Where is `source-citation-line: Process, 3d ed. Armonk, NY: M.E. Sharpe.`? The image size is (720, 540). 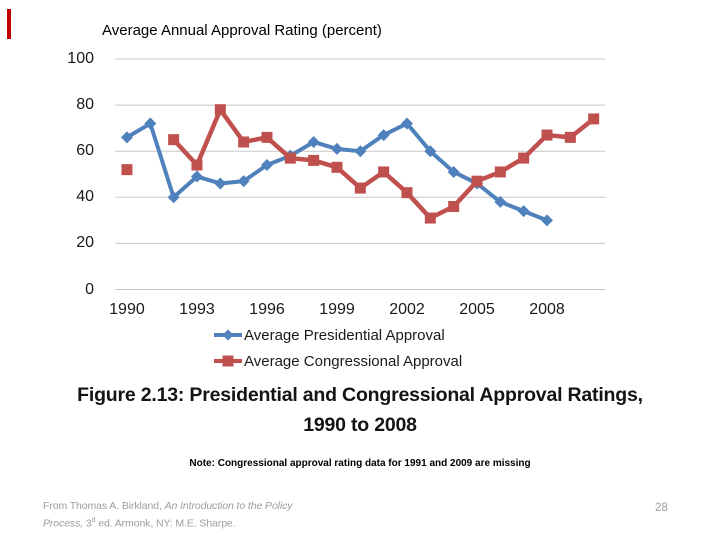 source-citation-line: Process, 3d ed. Armonk, NY: M.E. Sharpe. is located at coordinates (139, 523).